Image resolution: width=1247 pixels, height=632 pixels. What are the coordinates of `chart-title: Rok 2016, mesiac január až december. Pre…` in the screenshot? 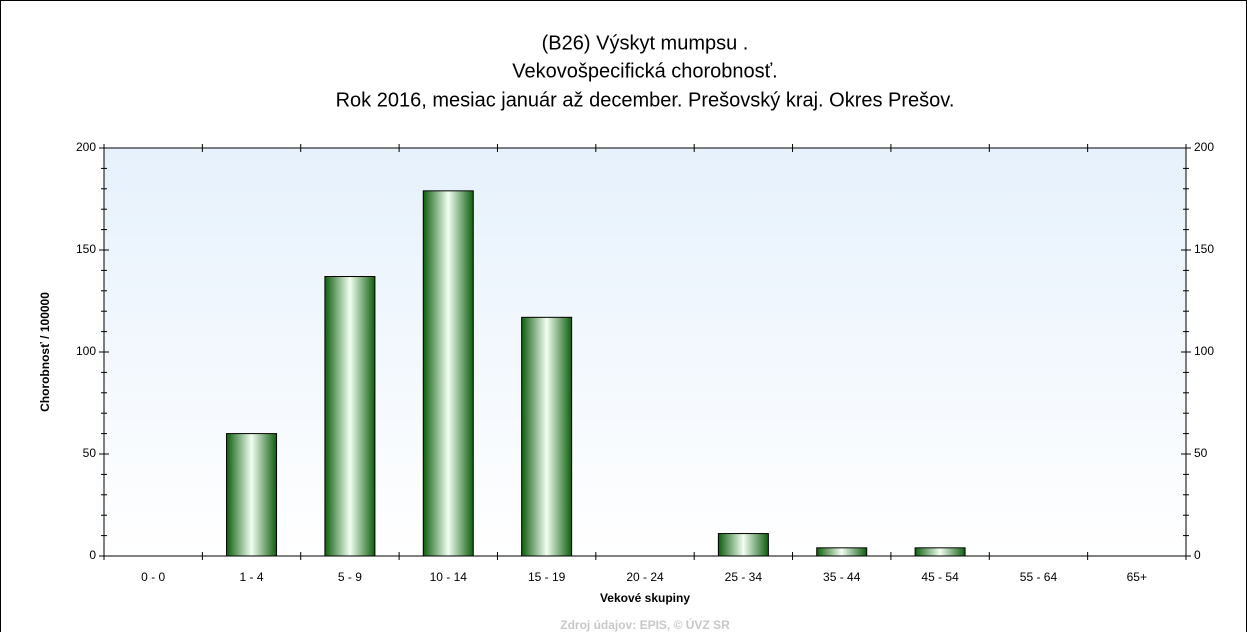 It's located at (645, 100).